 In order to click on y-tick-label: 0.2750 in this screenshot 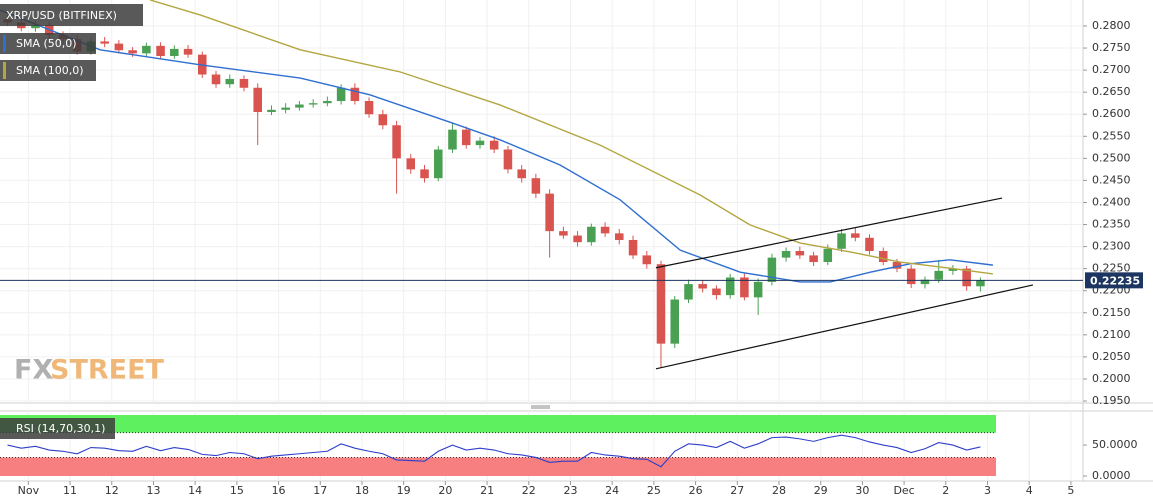, I will do `click(1111, 47)`.